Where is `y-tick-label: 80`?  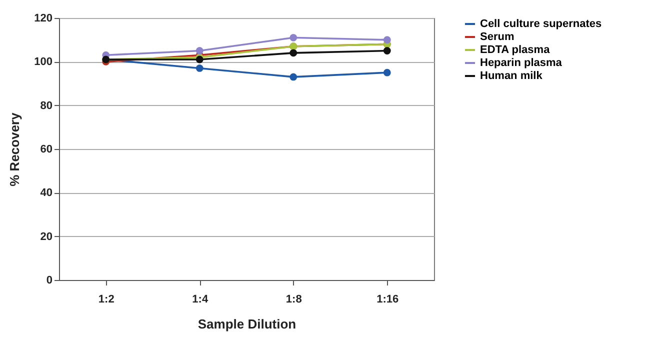 y-tick-label: 80 is located at coordinates (46, 106).